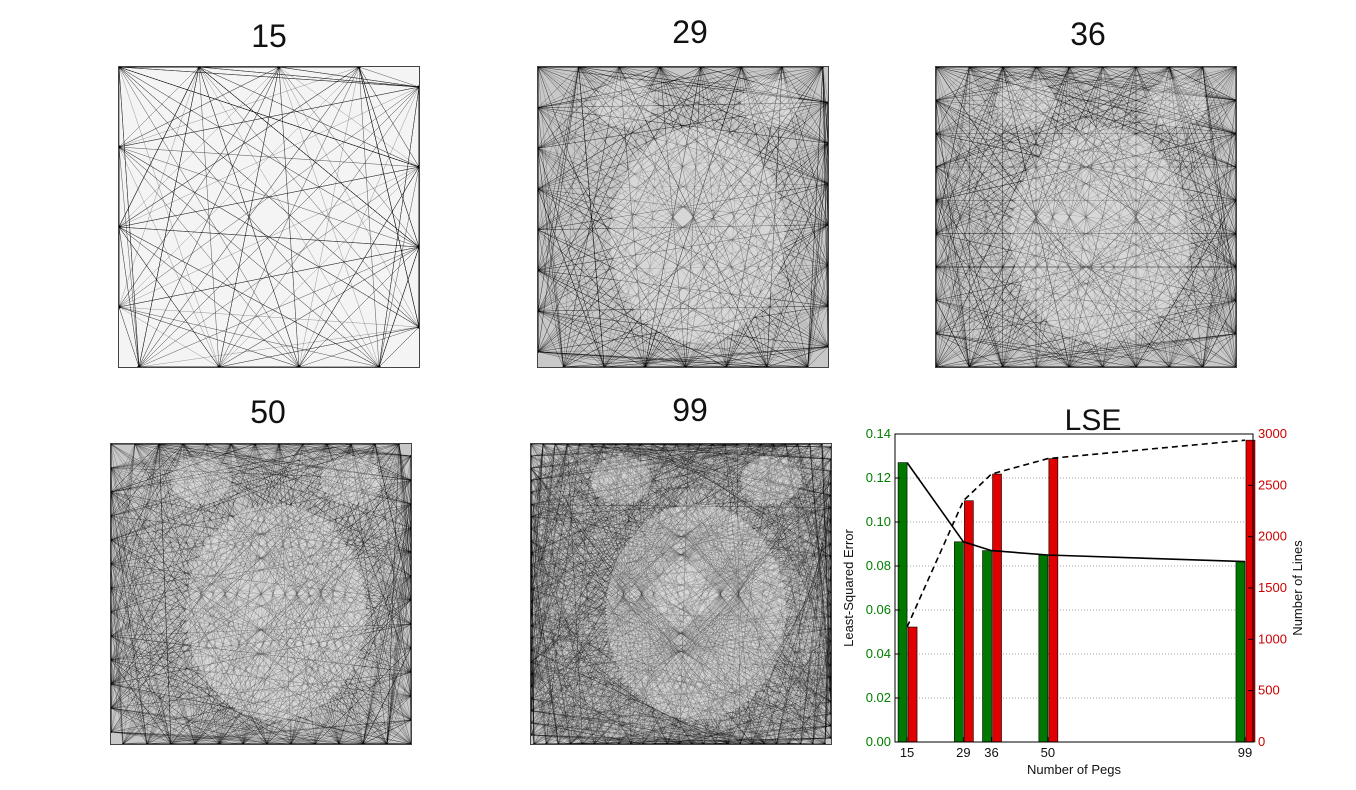 The width and height of the screenshot is (1356, 790). What do you see at coordinates (907, 752) in the screenshot?
I see `x-tick-label: 15` at bounding box center [907, 752].